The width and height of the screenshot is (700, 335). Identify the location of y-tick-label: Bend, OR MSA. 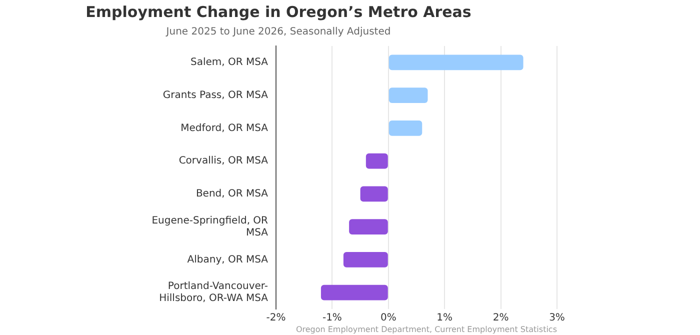
(232, 194).